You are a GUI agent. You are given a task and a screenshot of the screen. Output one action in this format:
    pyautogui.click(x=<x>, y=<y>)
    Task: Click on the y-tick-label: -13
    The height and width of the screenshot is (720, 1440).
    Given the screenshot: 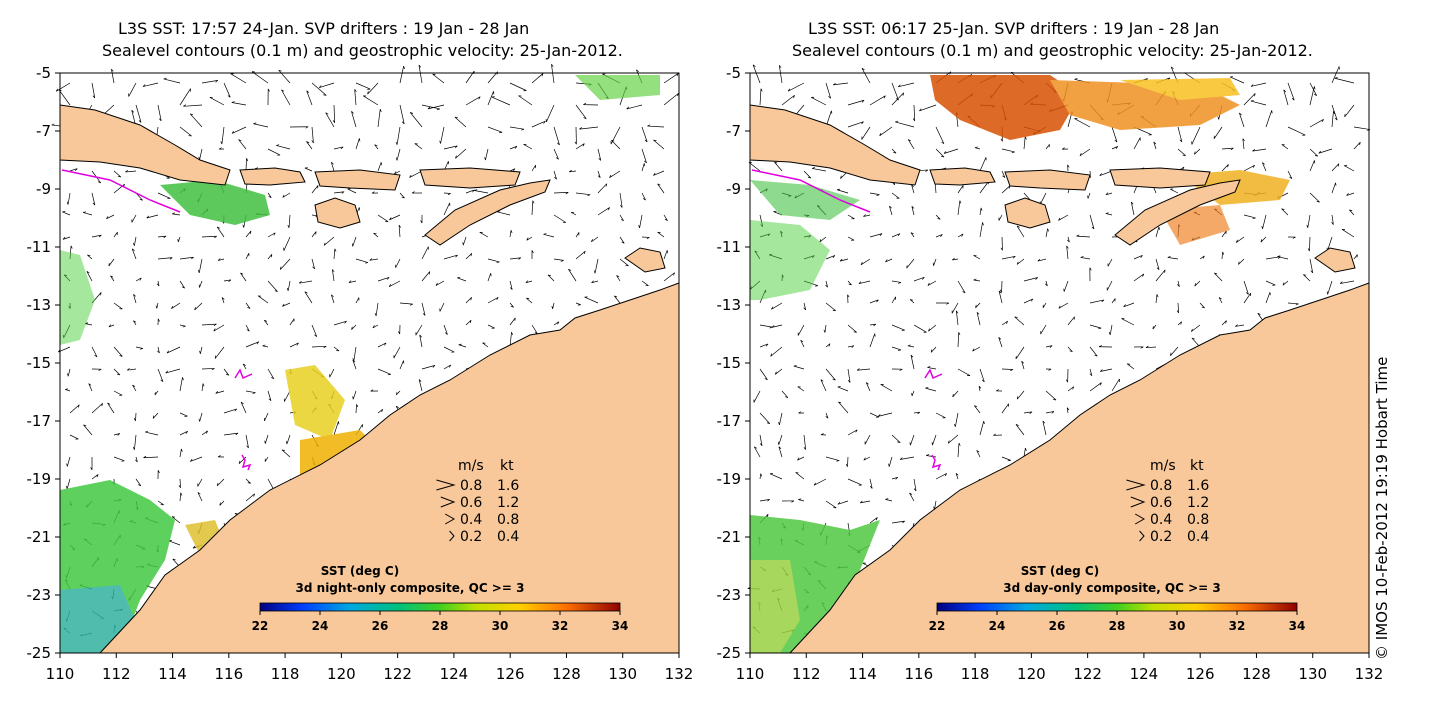 What is the action you would take?
    pyautogui.click(x=729, y=305)
    